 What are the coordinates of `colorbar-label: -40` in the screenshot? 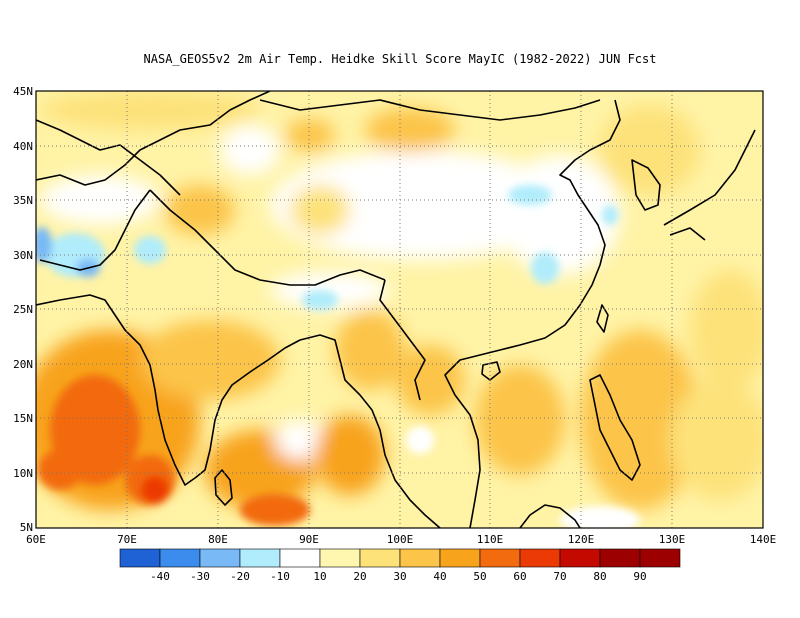 It's located at (160, 576).